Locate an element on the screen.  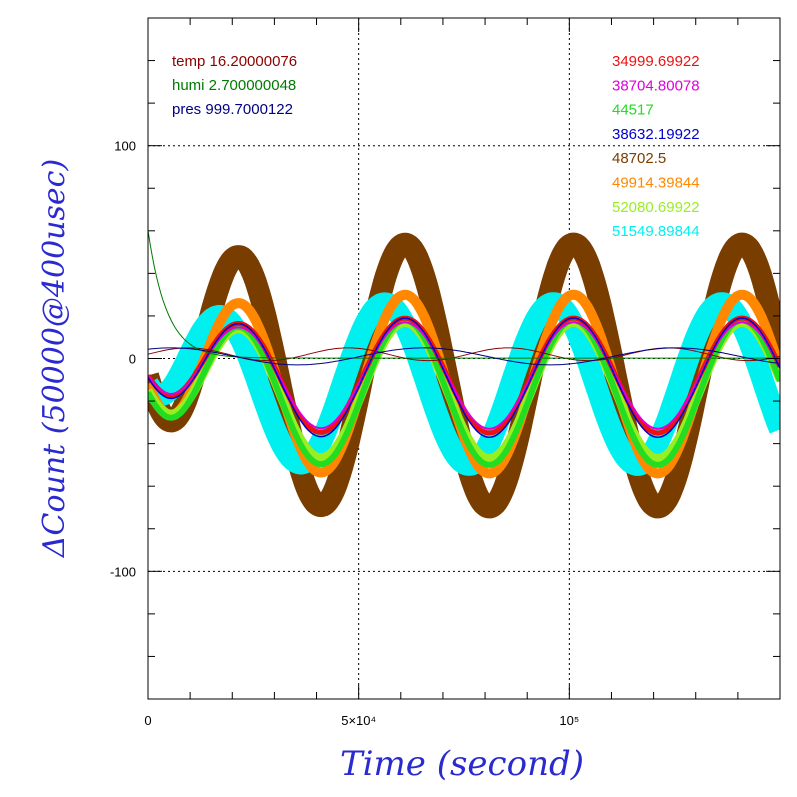
environment-curves is located at coordinates (464, 298).